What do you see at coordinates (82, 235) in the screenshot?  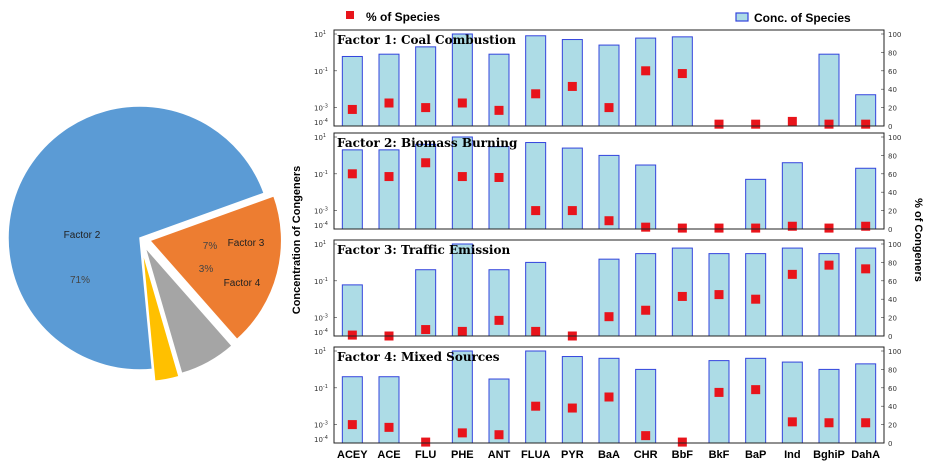 I see `pie-label-factor-2: Factor 2` at bounding box center [82, 235].